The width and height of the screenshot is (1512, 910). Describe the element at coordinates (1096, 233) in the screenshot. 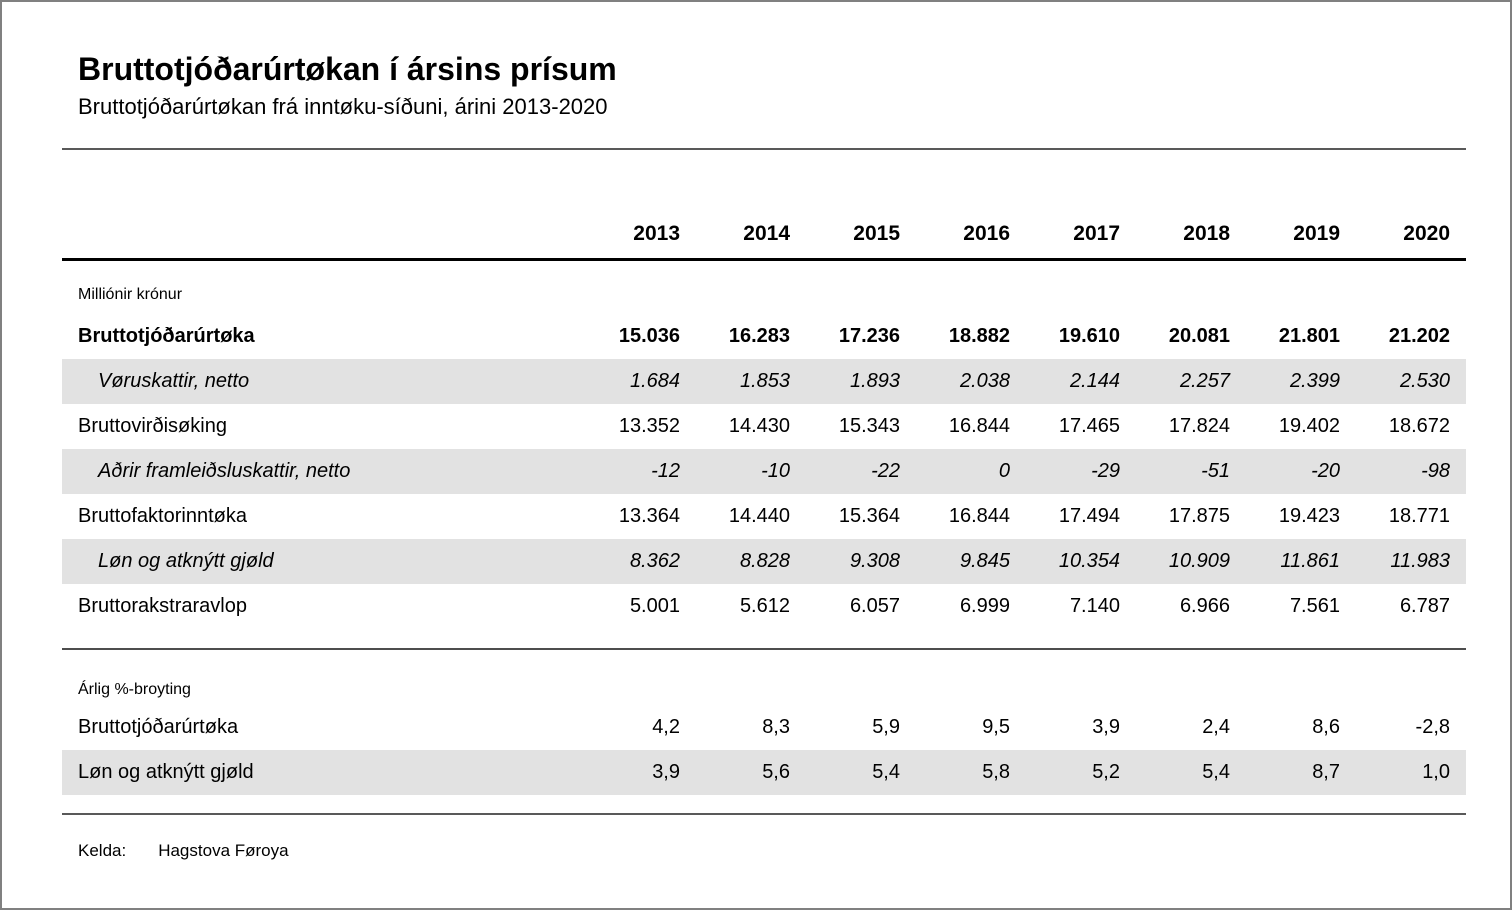

I see `year-cell: 2017` at that location.